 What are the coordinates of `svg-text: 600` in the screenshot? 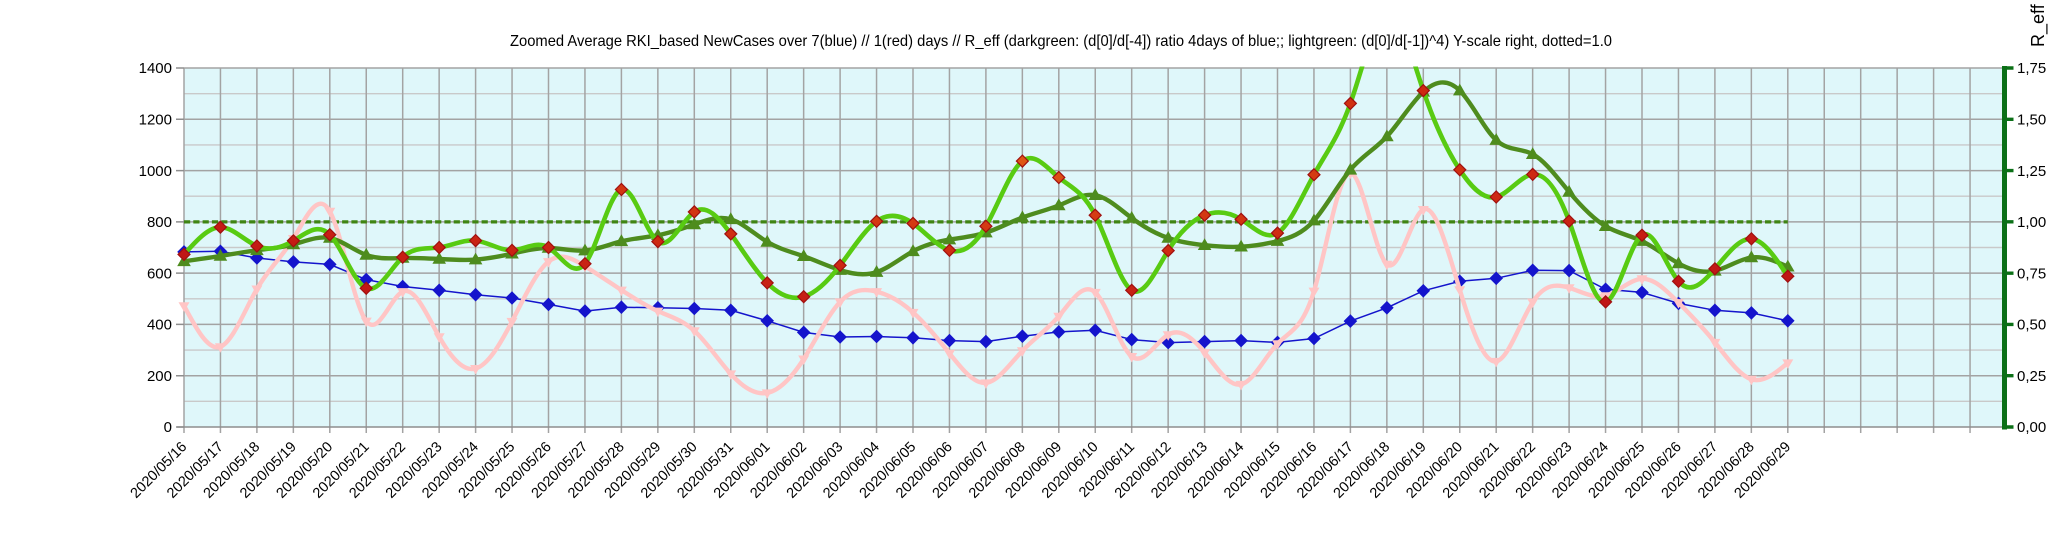 It's located at (159, 273).